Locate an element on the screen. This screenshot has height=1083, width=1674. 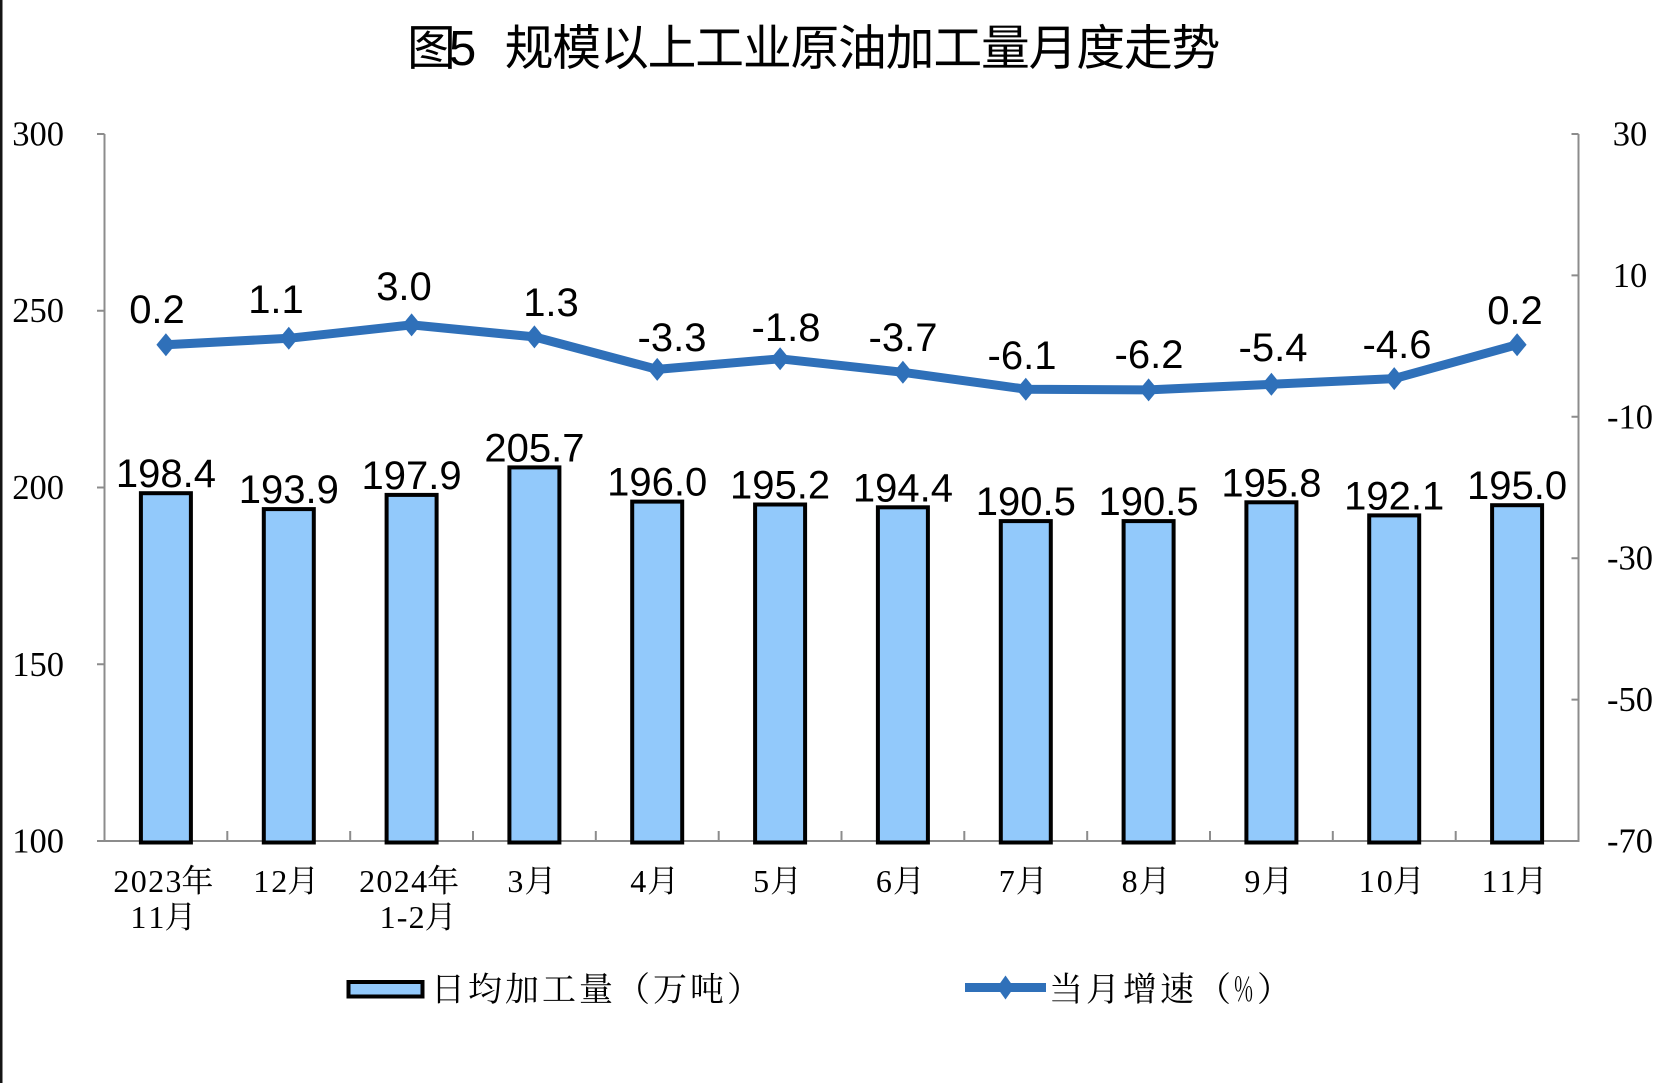
svg-text: 205.7 is located at coordinates (534, 448).